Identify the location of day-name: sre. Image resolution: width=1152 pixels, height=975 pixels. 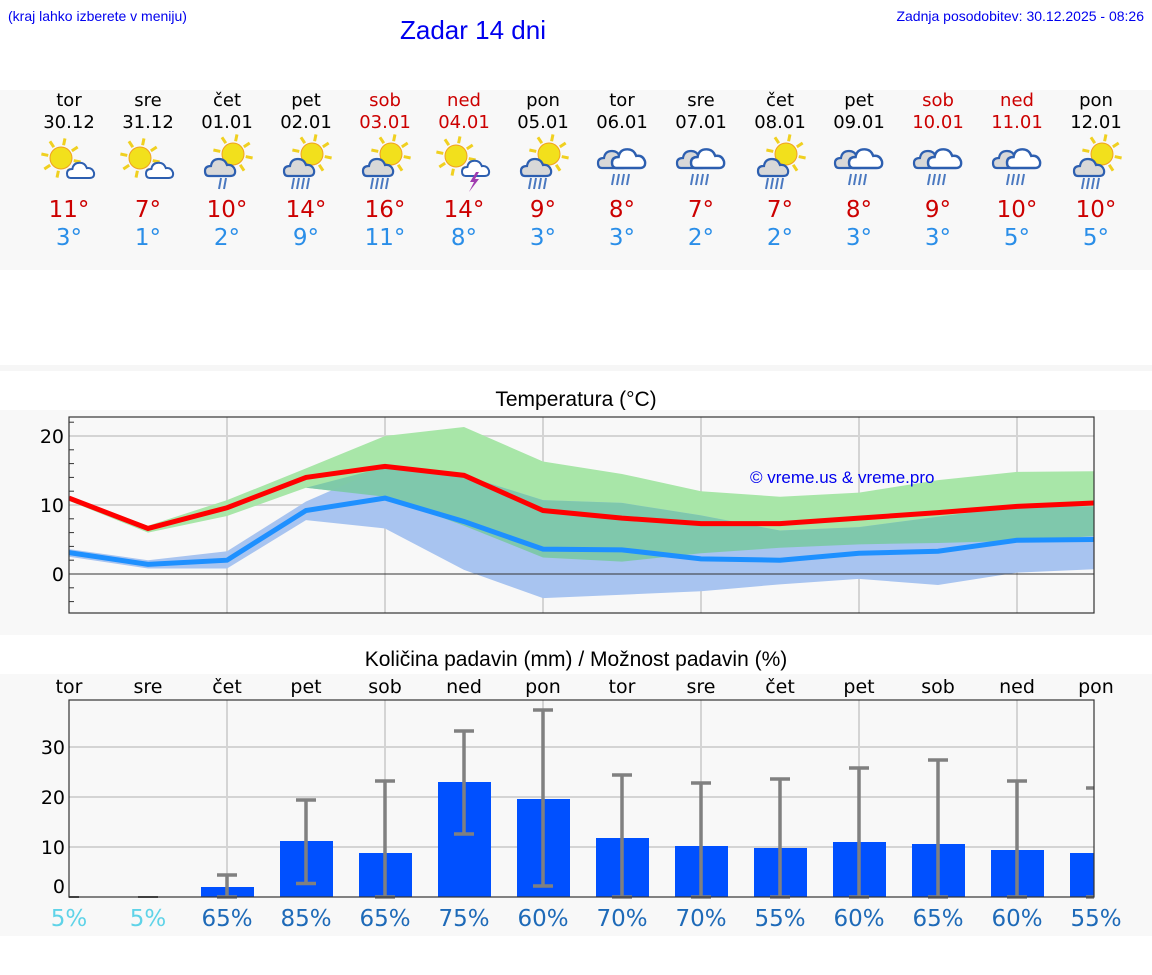
(701, 100).